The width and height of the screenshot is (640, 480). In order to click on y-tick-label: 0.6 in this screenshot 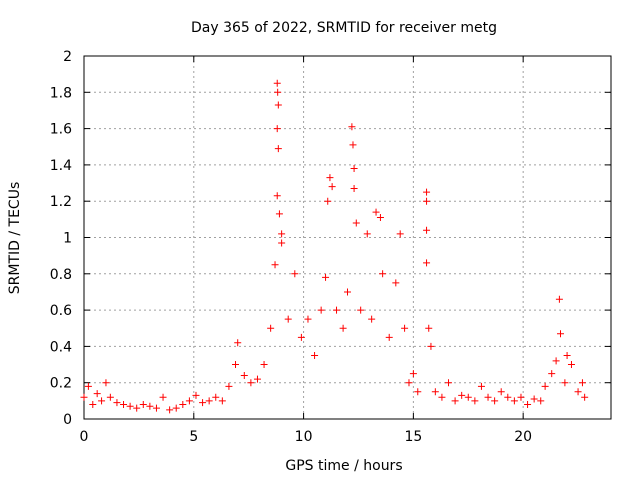, I will do `click(61, 311)`.